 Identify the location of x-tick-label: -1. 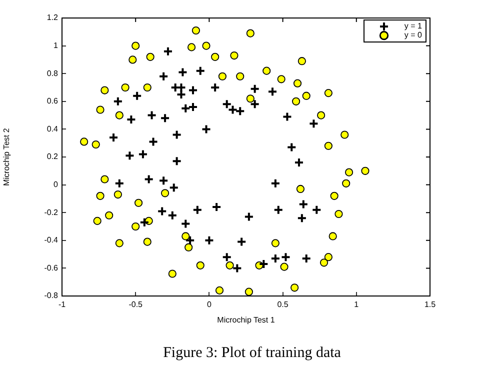
(62, 305).